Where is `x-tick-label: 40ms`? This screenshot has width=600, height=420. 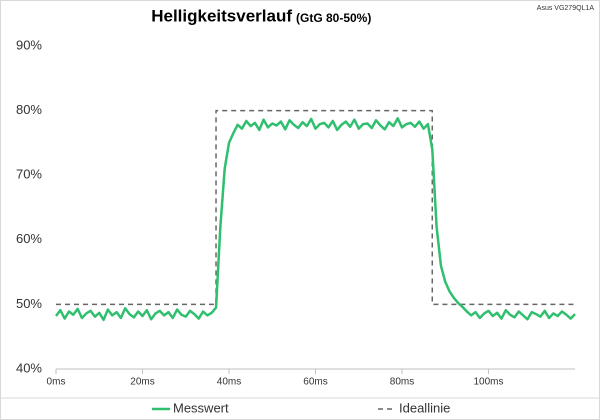
x-tick-label: 40ms is located at coordinates (229, 382).